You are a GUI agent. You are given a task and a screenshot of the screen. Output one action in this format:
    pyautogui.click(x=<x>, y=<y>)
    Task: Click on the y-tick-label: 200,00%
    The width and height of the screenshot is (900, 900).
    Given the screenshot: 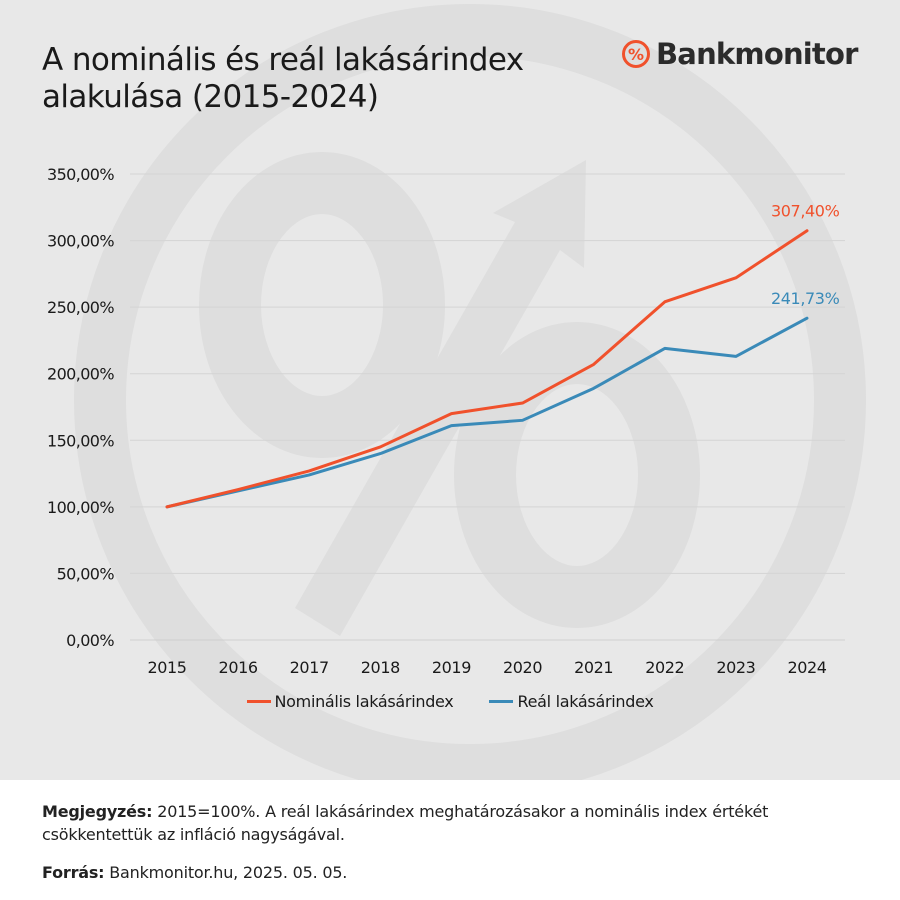 What is the action you would take?
    pyautogui.click(x=80, y=374)
    